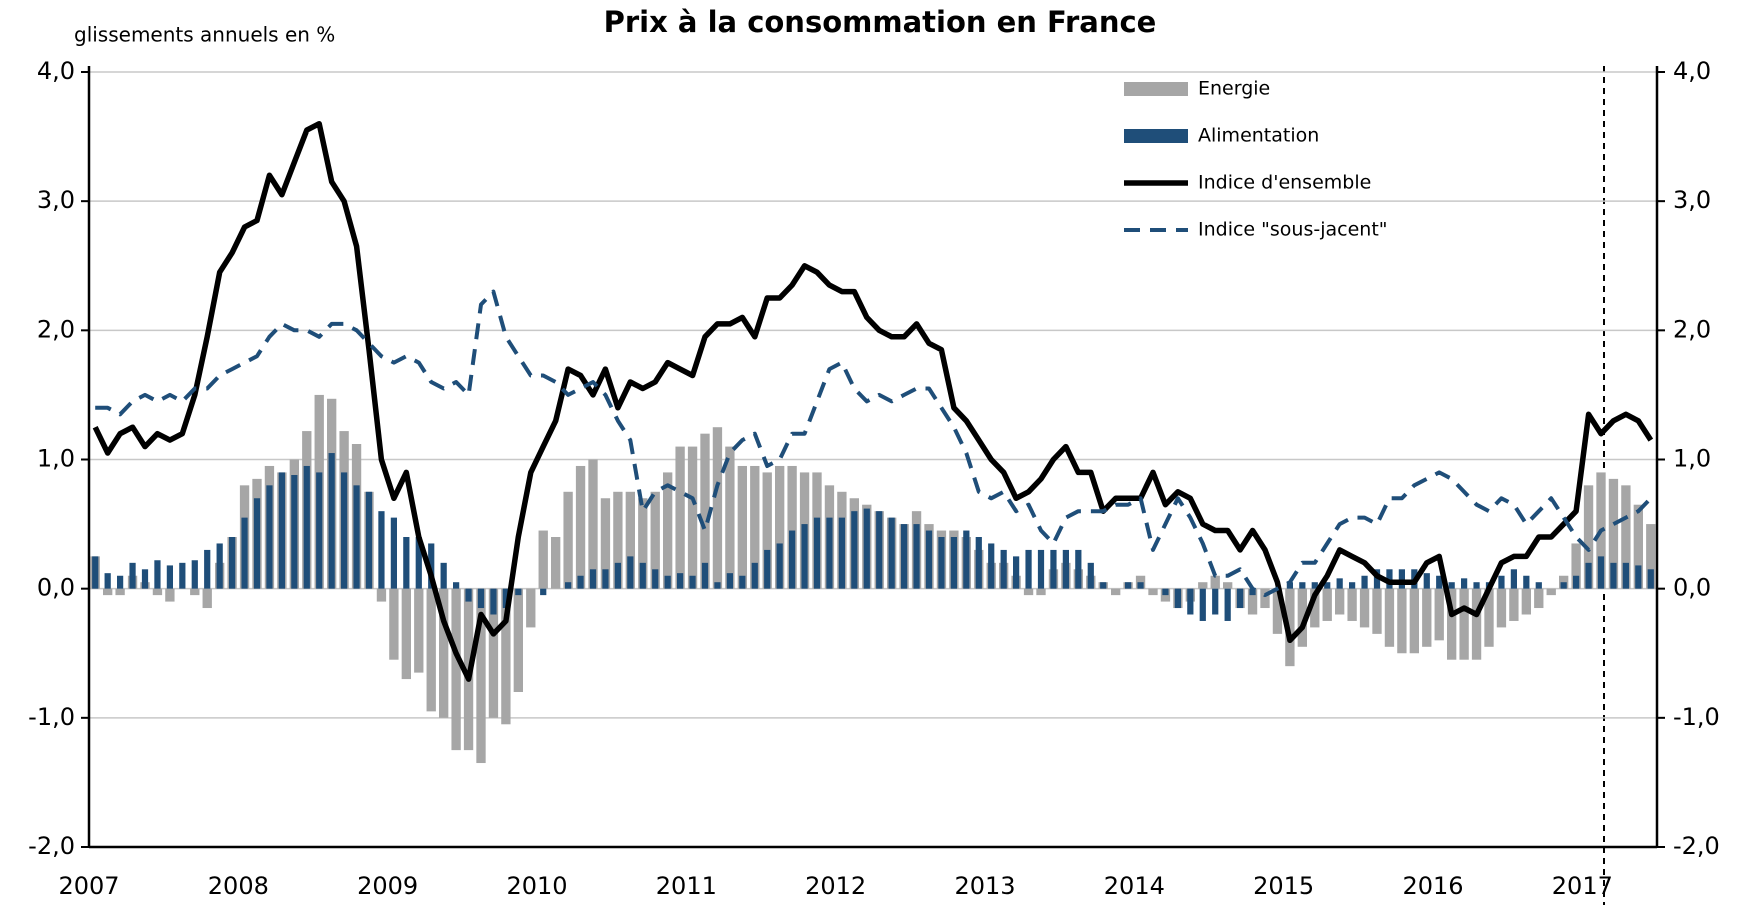  Describe the element at coordinates (686, 886) in the screenshot. I see `x-tick-label: 2011` at that location.